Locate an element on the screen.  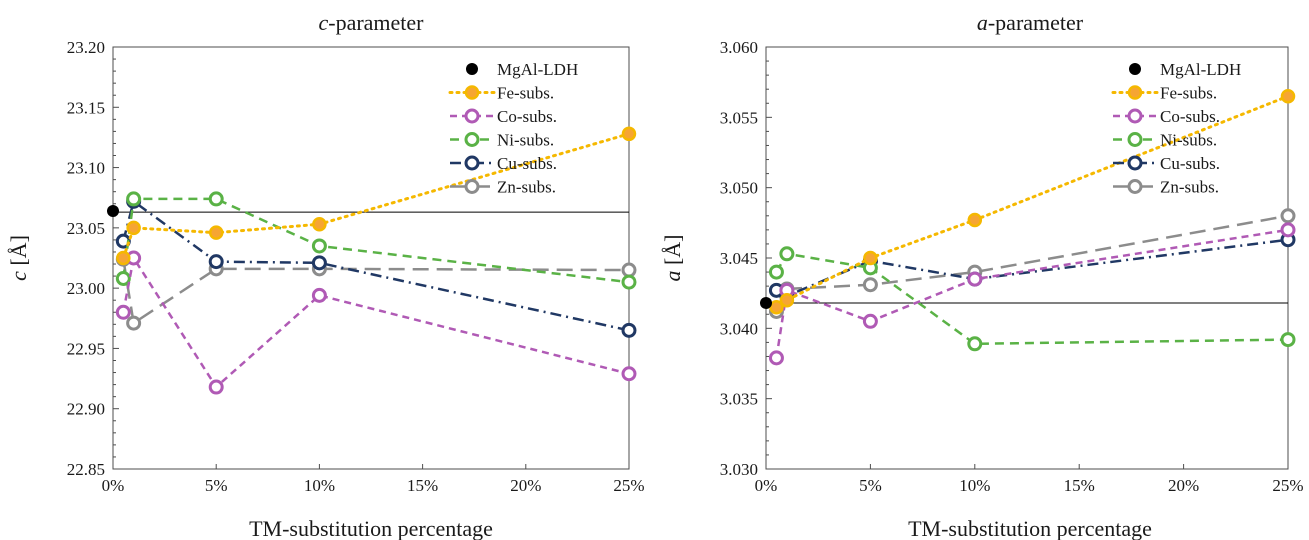
legend-marker-ni is located at coordinates (1135, 139).